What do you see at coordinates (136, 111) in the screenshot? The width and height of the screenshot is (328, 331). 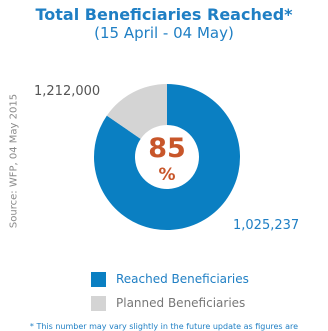 I see `slice-planned` at bounding box center [136, 111].